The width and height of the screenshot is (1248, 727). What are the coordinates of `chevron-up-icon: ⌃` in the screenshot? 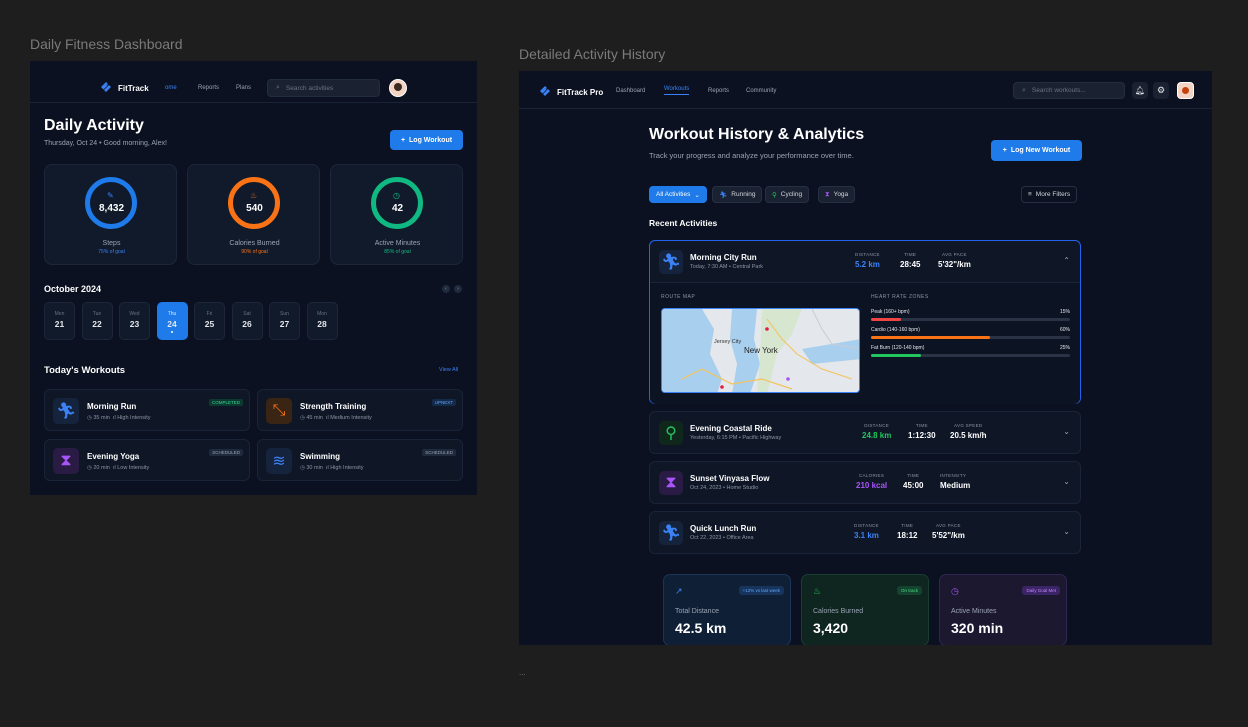 It's located at (1066, 260).